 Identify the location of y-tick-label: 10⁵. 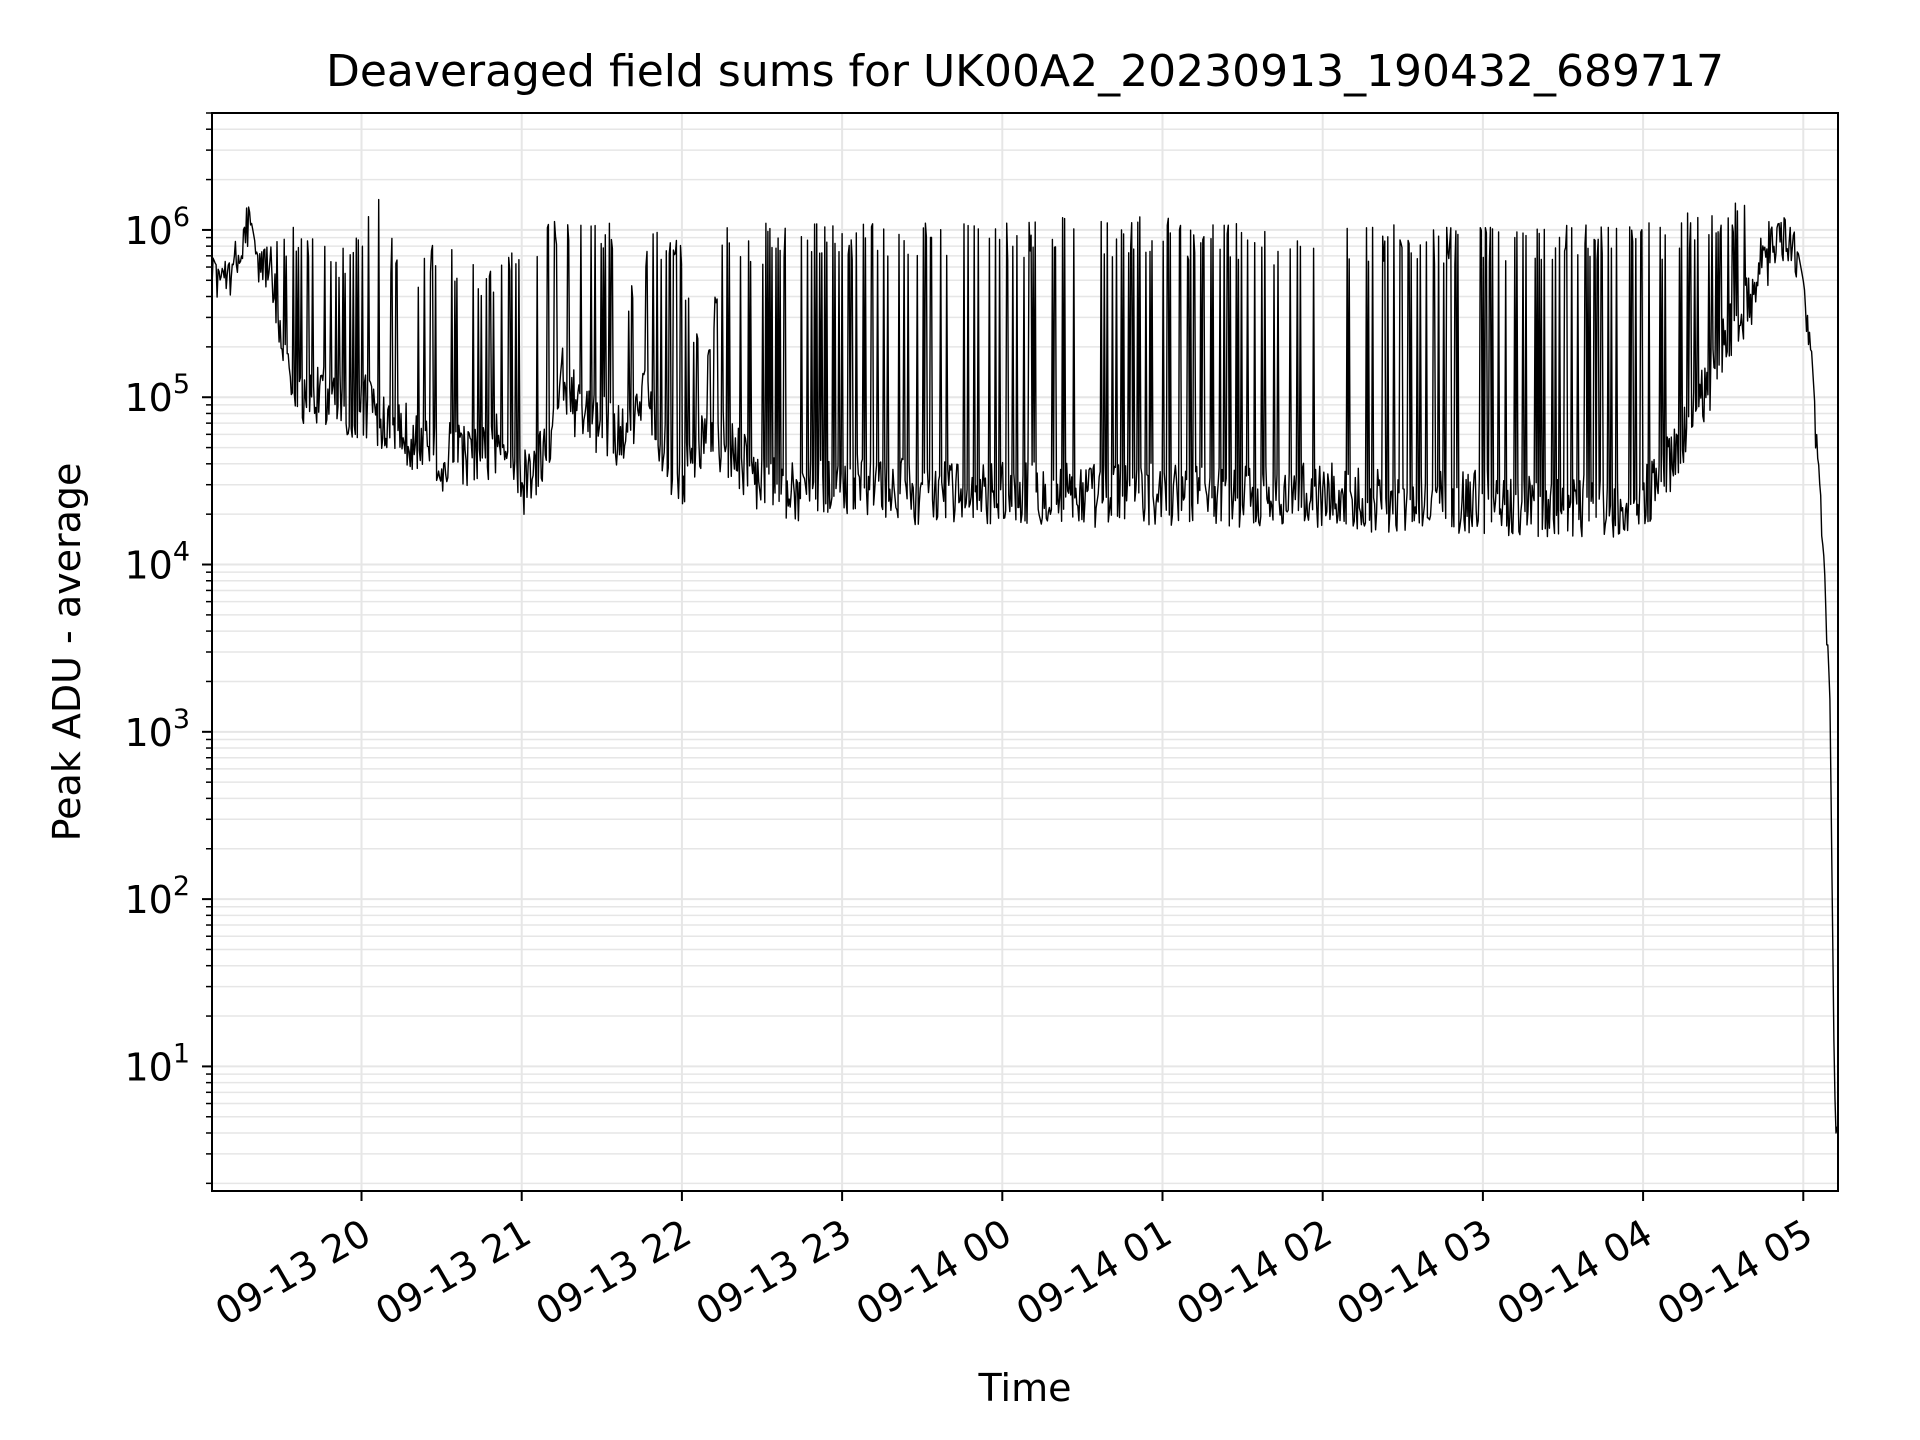
(157, 394).